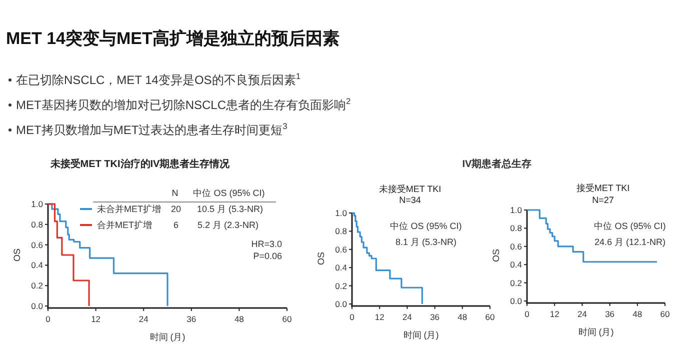 This screenshot has height=359, width=681. What do you see at coordinates (124, 225) in the screenshot?
I see `legend-label: 合并MET扩增` at bounding box center [124, 225].